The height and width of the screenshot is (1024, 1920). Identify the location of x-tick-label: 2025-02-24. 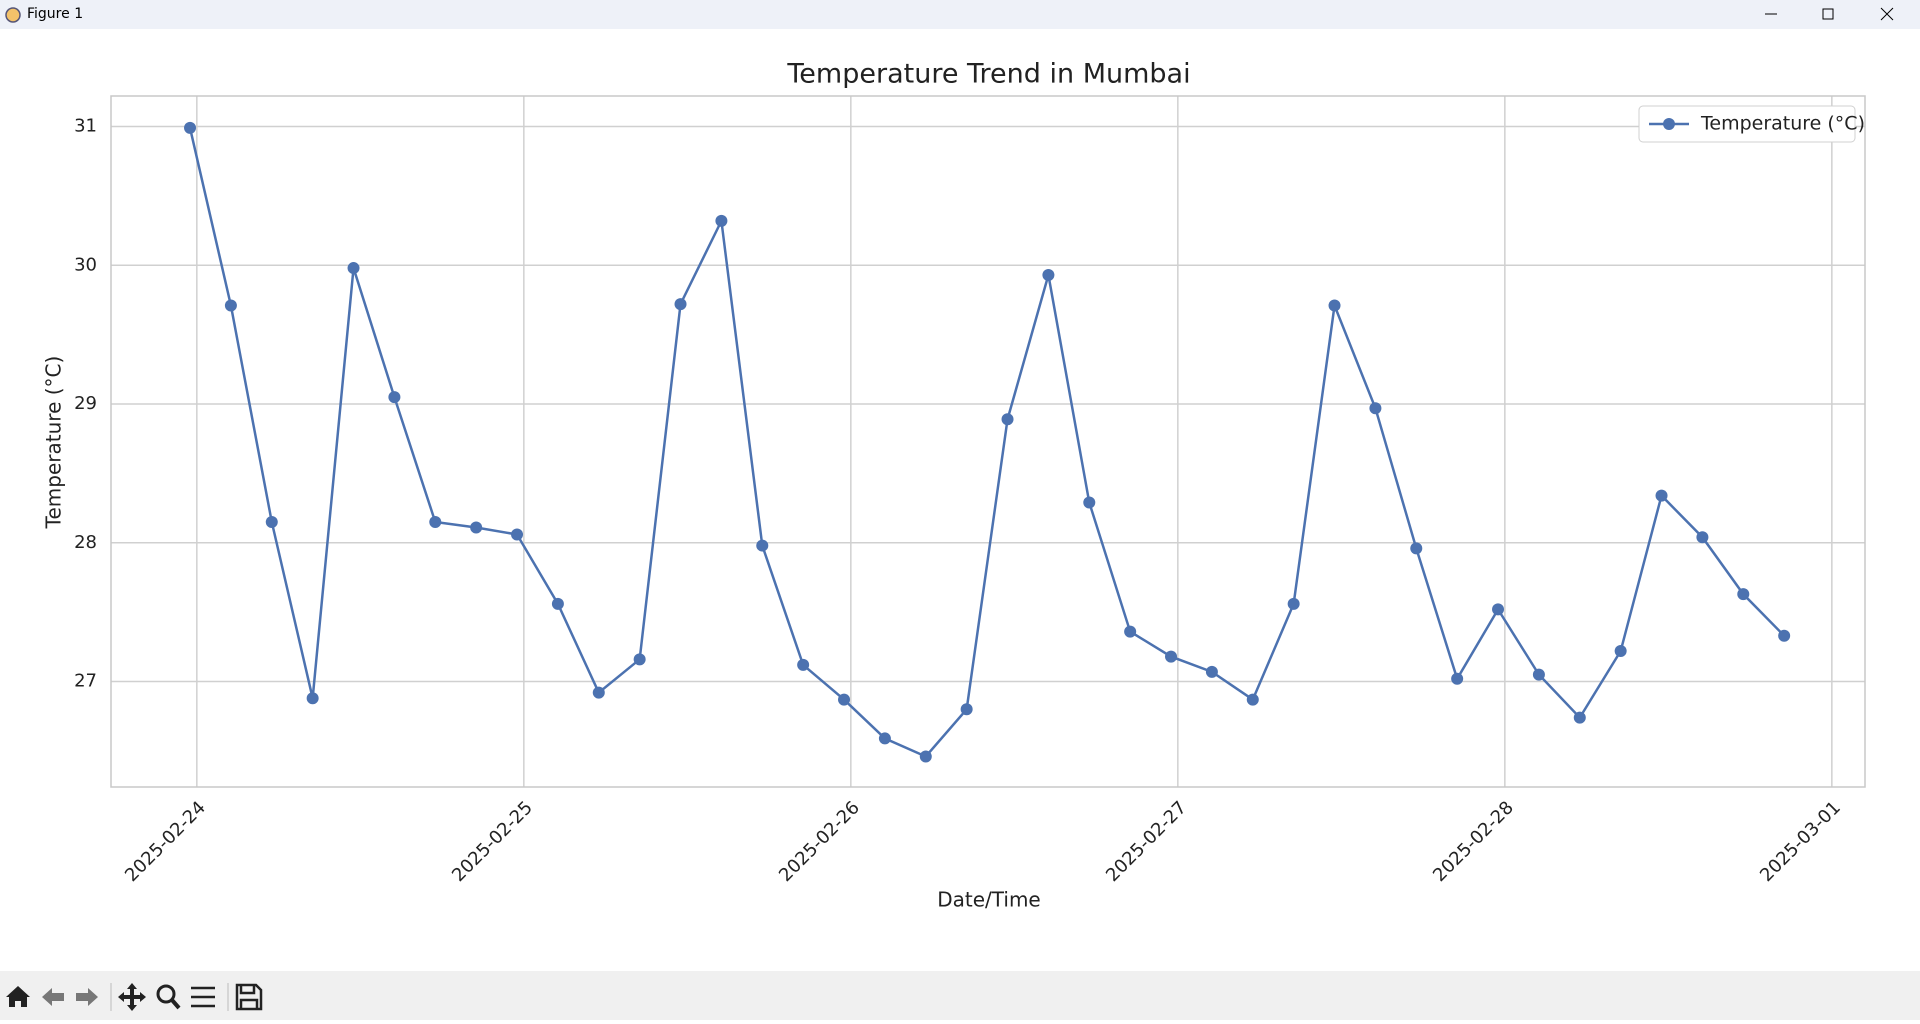
(165, 841).